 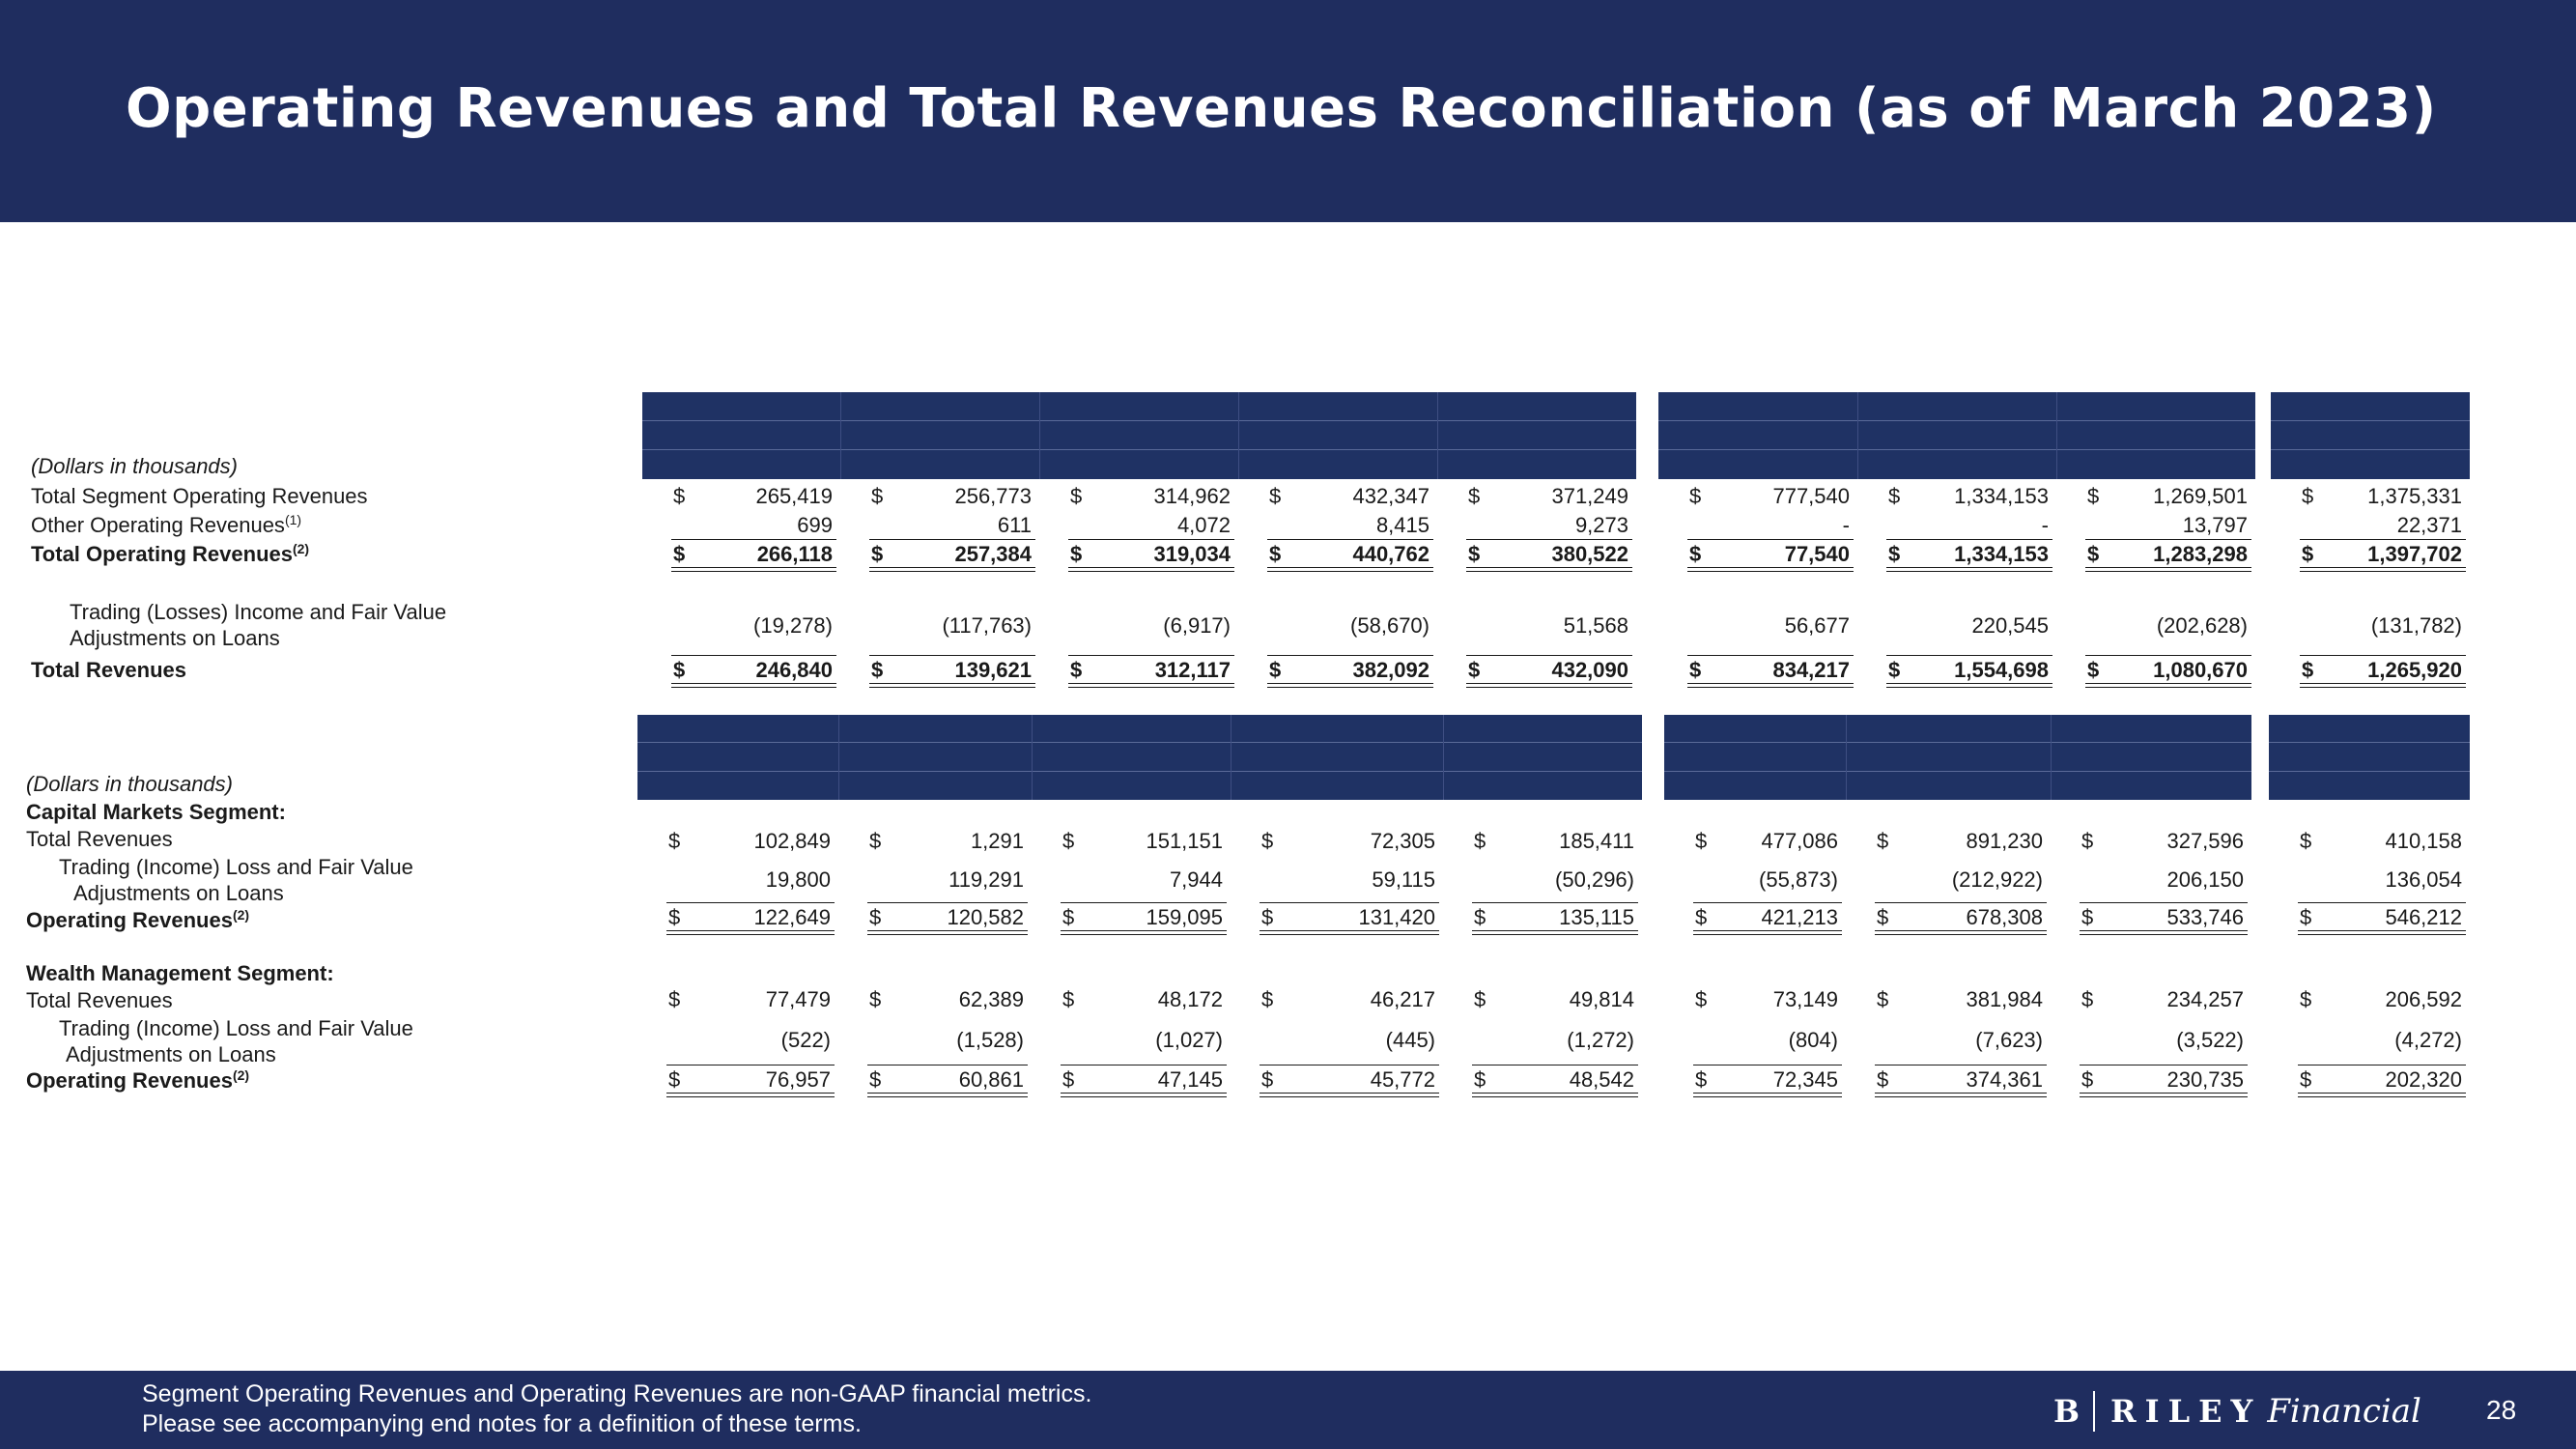 What do you see at coordinates (1391, 554) in the screenshot?
I see `t1-cell: 440,762` at bounding box center [1391, 554].